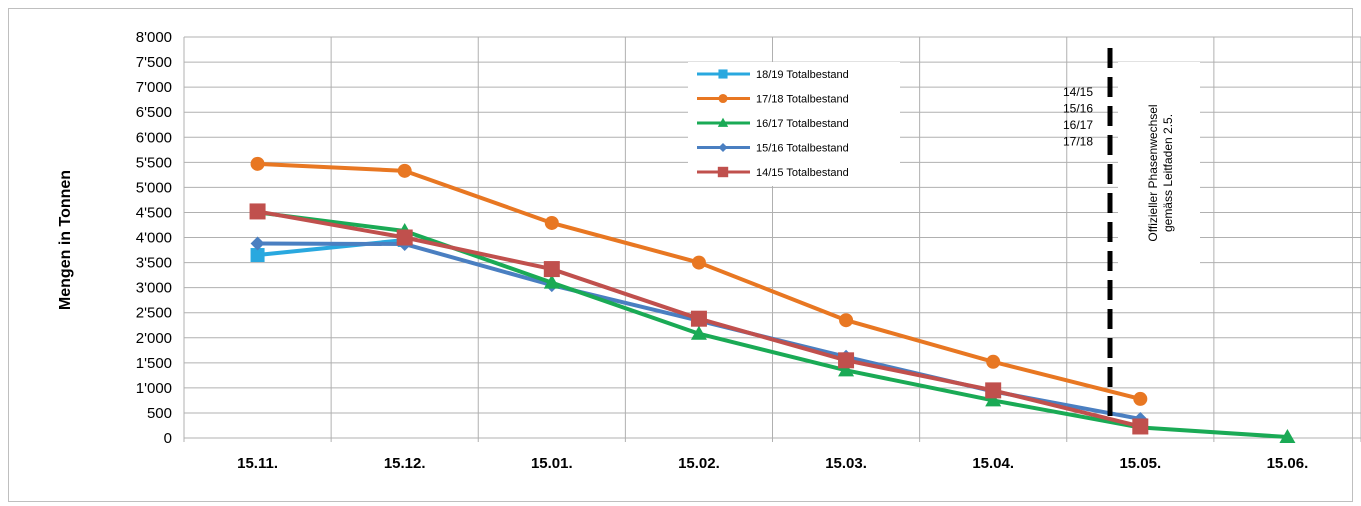 The image size is (1361, 506). What do you see at coordinates (802, 149) in the screenshot?
I see `legend-label: 15/16 Totalbestand` at bounding box center [802, 149].